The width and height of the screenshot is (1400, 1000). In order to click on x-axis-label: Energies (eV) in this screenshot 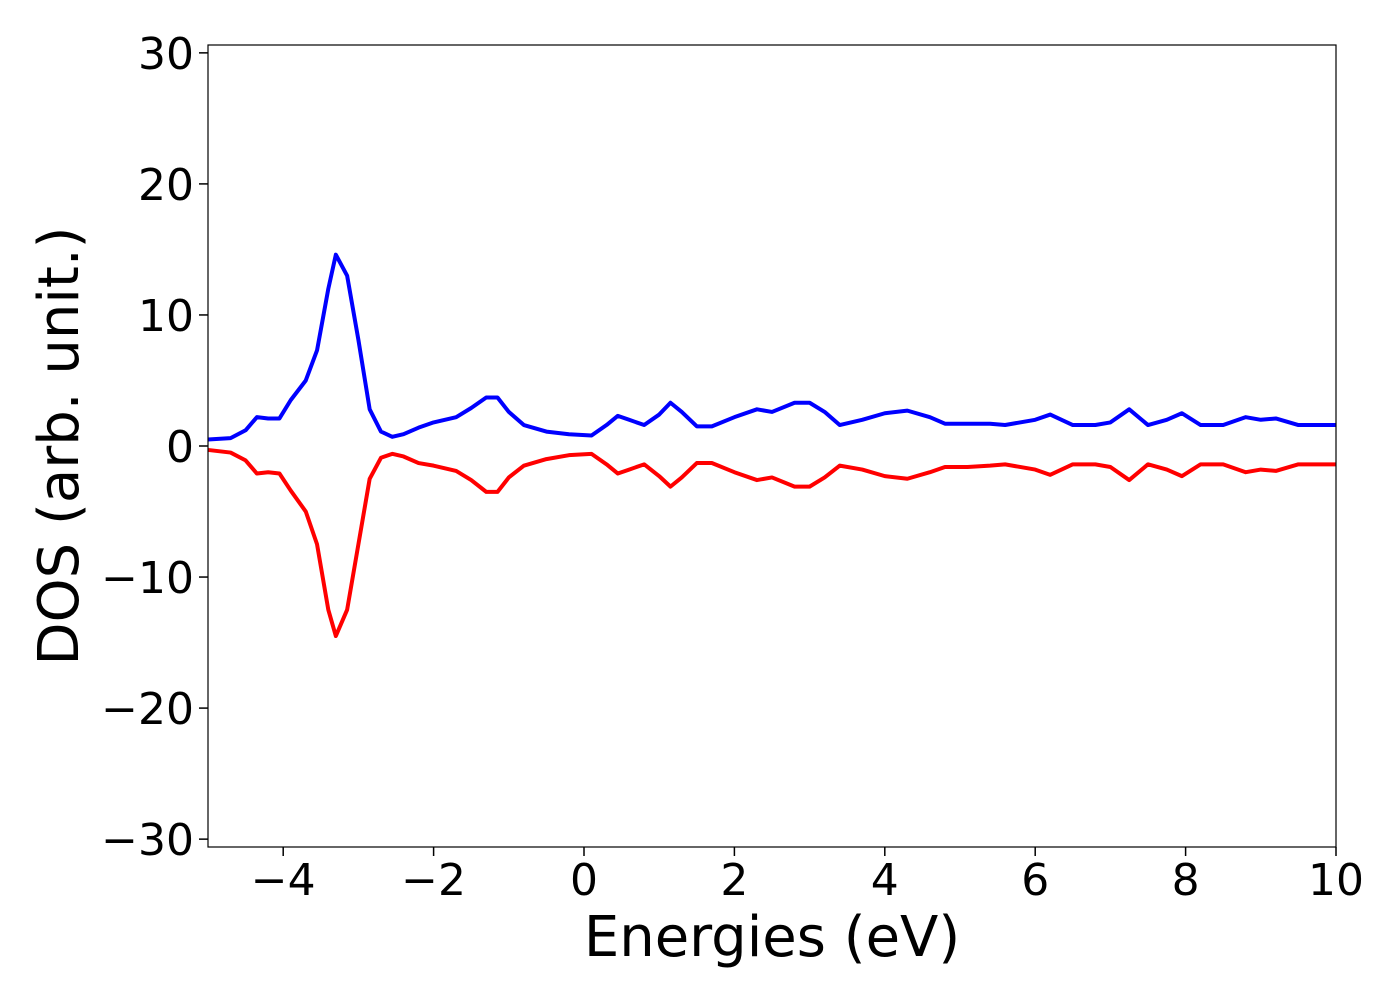, I will do `click(772, 937)`.